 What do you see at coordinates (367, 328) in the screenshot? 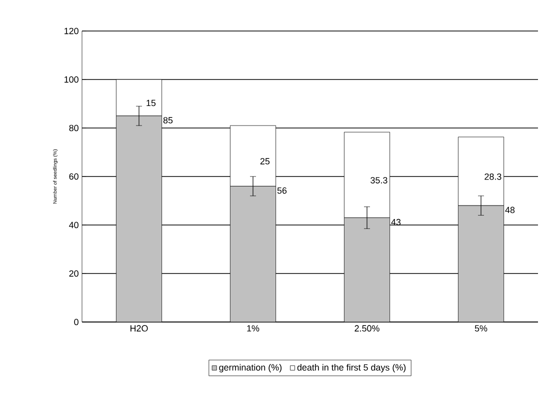
I see `x-tick-label: 2.50%` at bounding box center [367, 328].